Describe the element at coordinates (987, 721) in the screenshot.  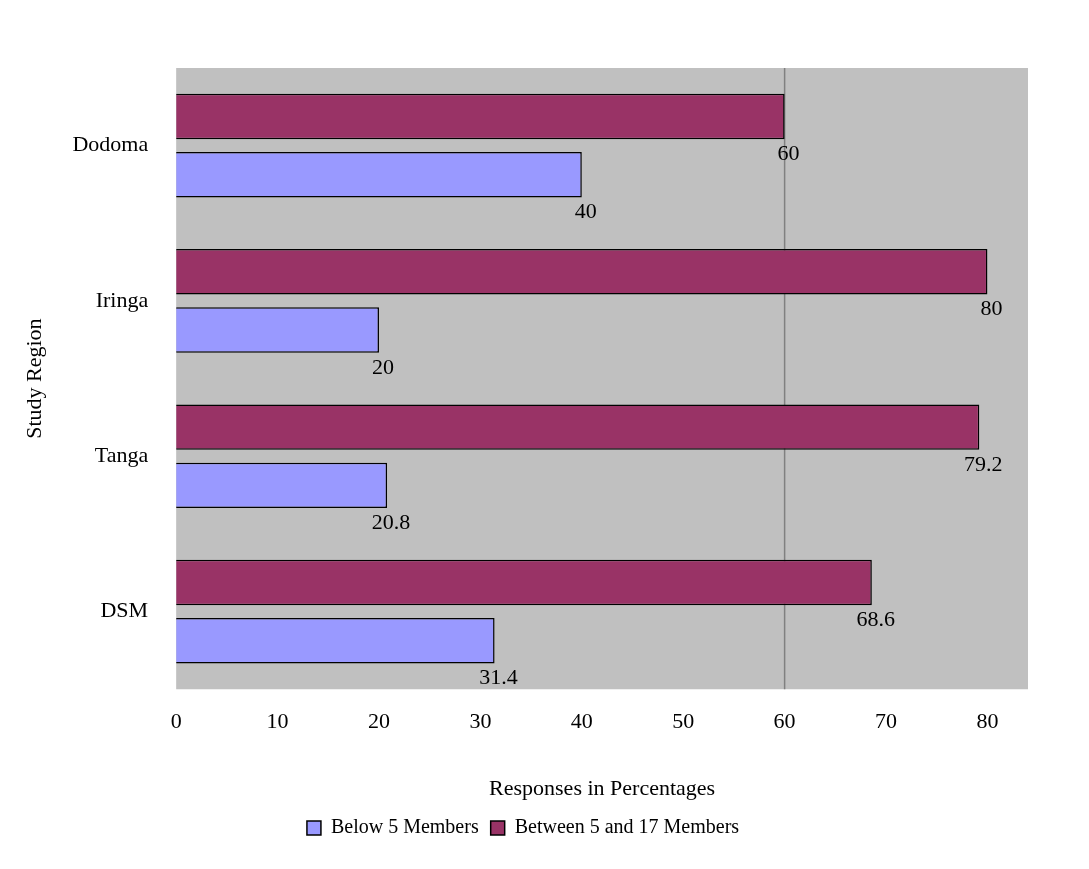
I see `x-tick-label: 80` at that location.